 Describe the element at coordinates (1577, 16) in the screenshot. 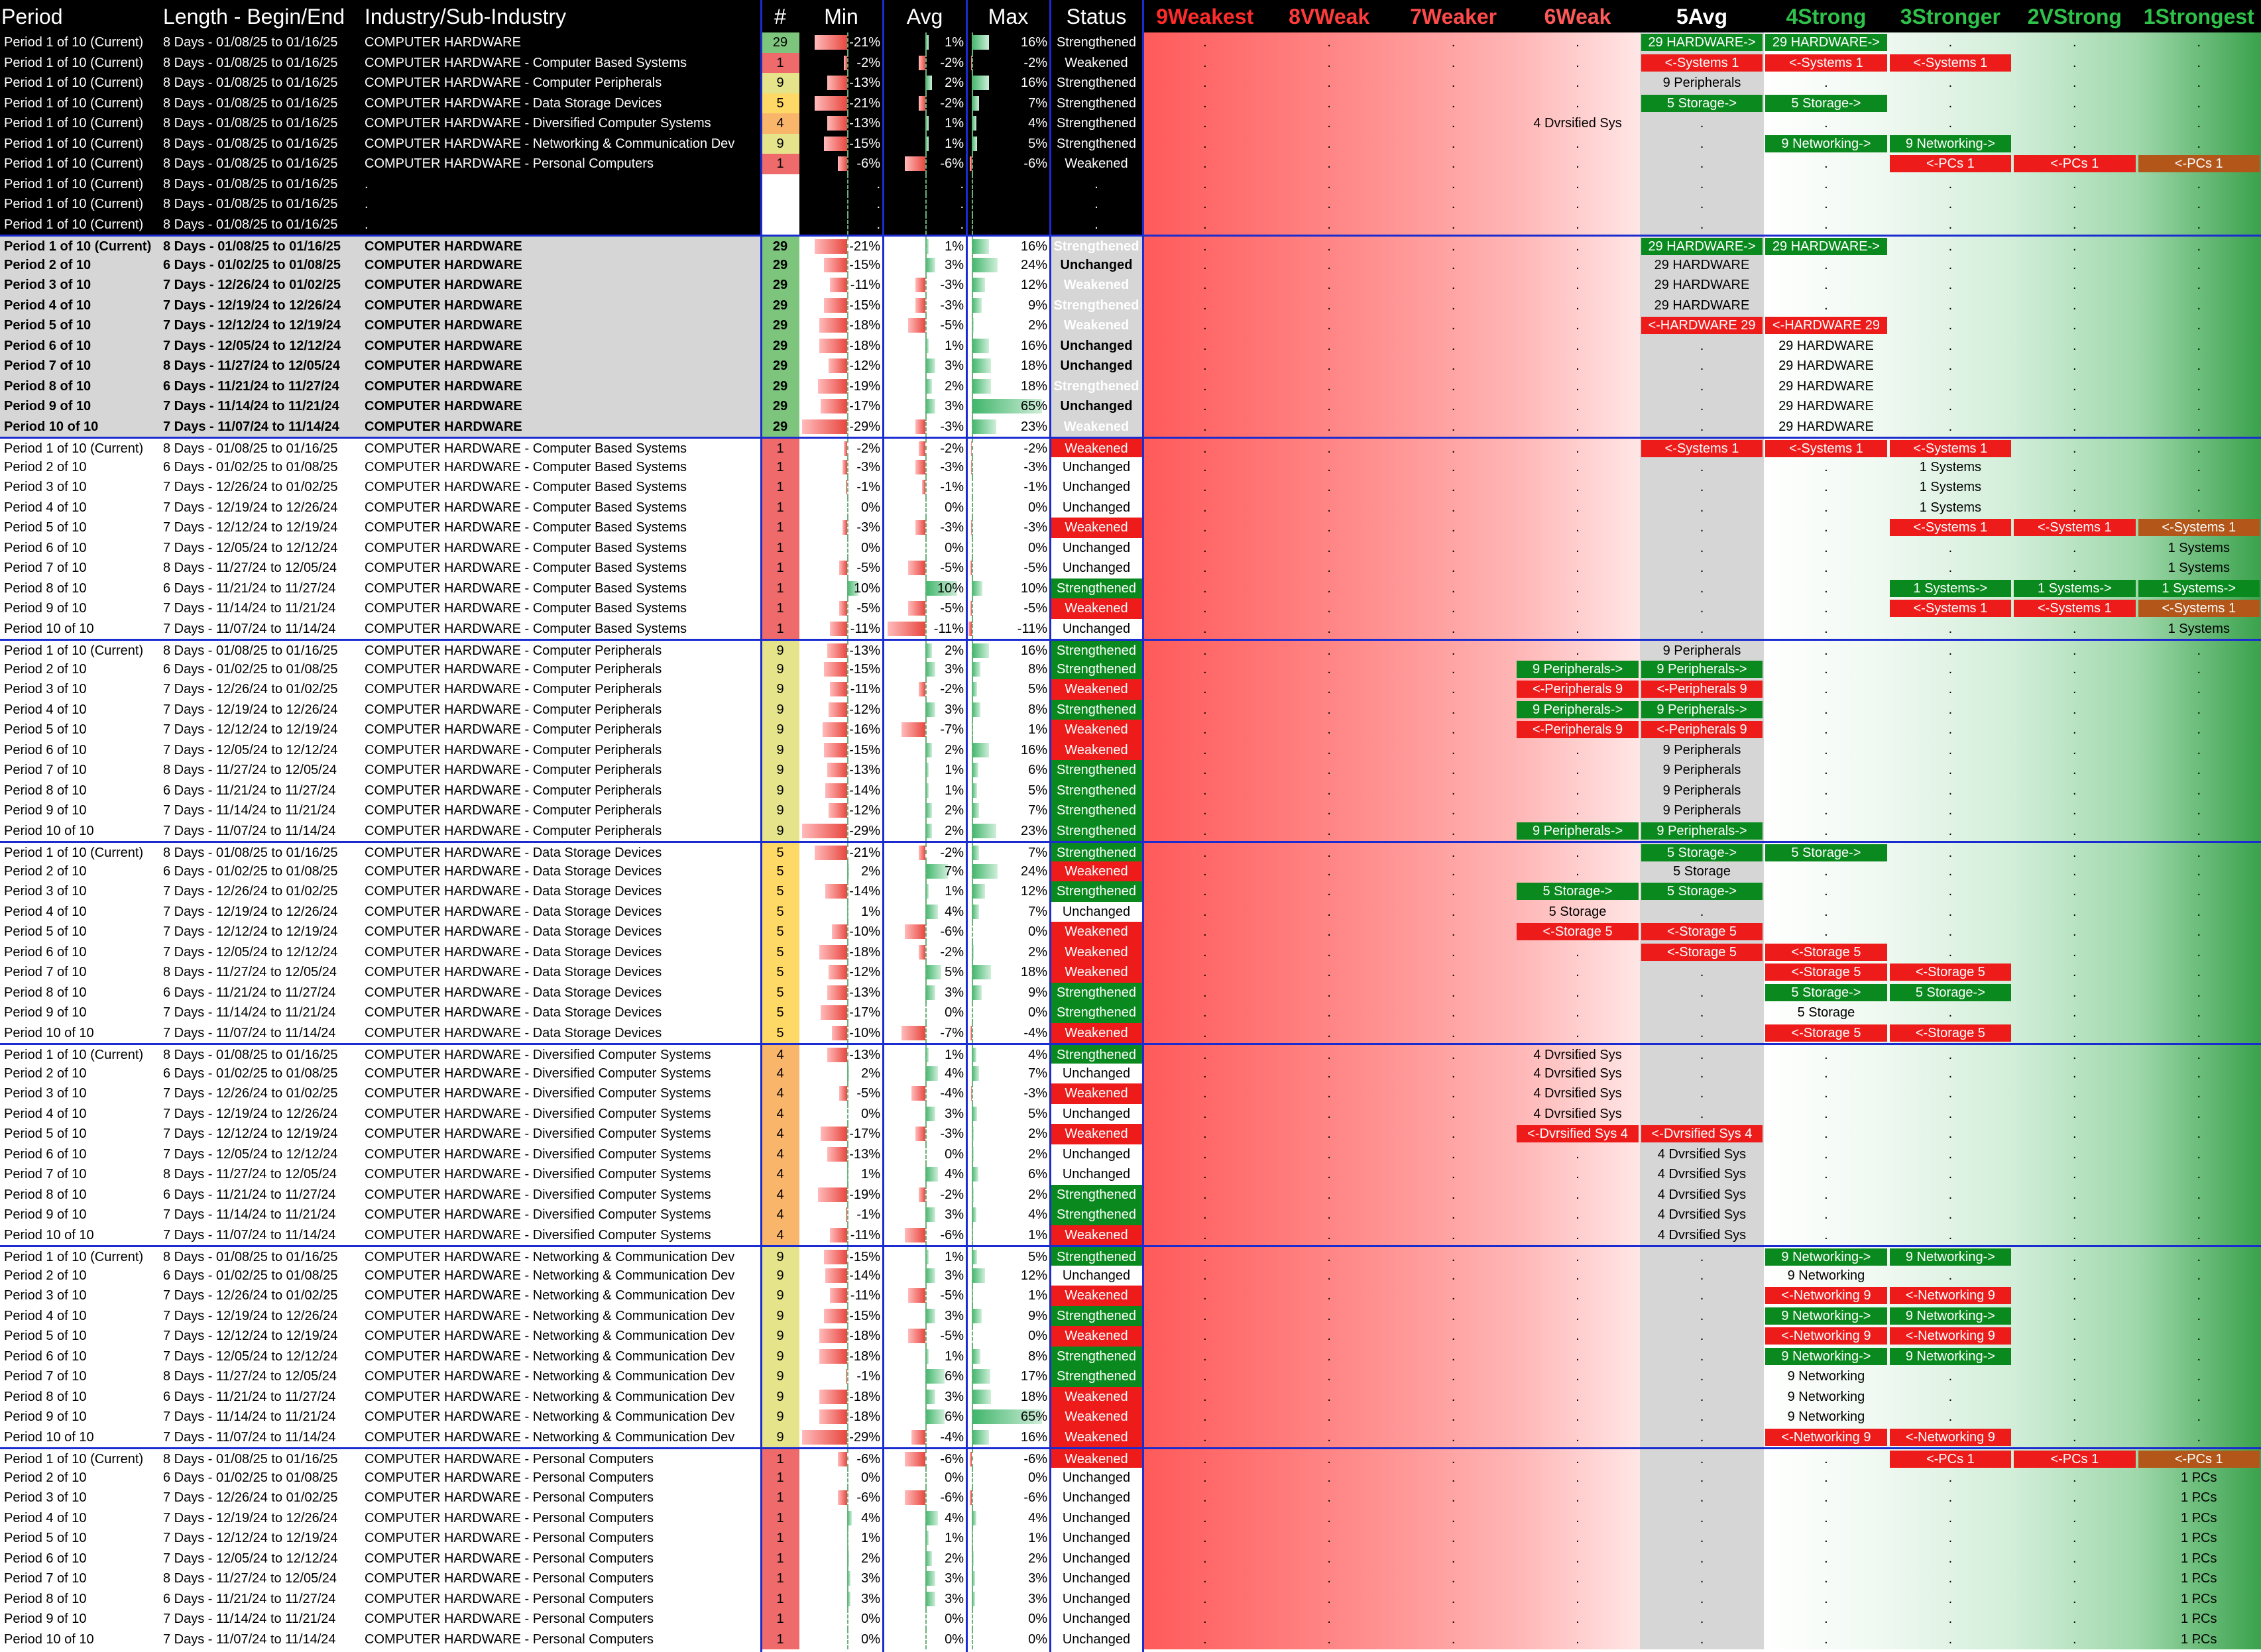

I see `header-zone-4: 6Weak` at that location.